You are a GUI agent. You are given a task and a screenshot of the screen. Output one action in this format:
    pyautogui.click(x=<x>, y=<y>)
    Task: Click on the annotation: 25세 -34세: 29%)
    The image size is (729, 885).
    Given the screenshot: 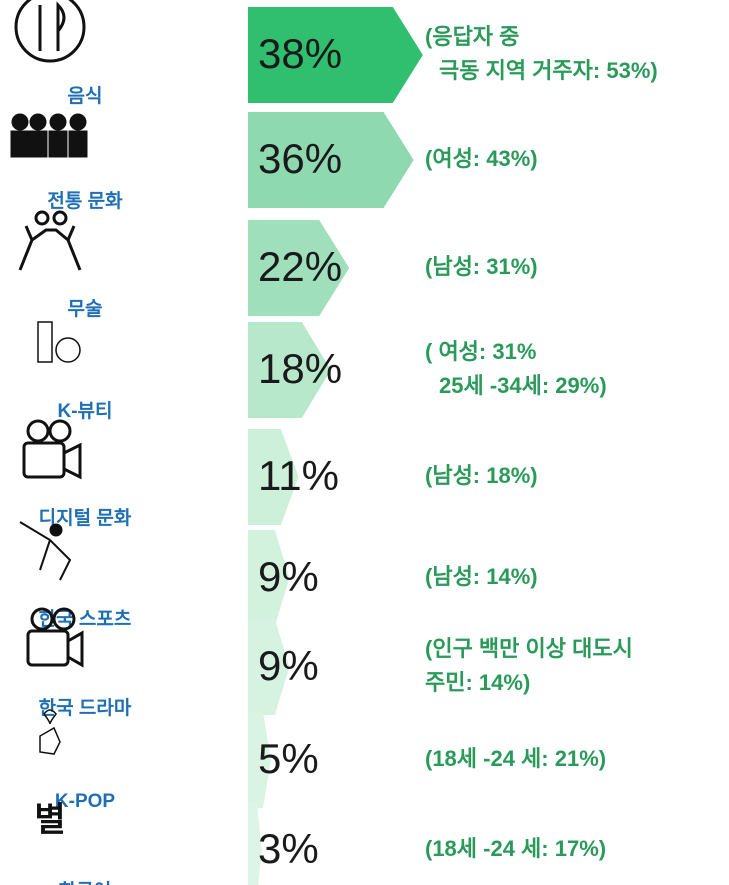 What is the action you would take?
    pyautogui.click(x=523, y=385)
    